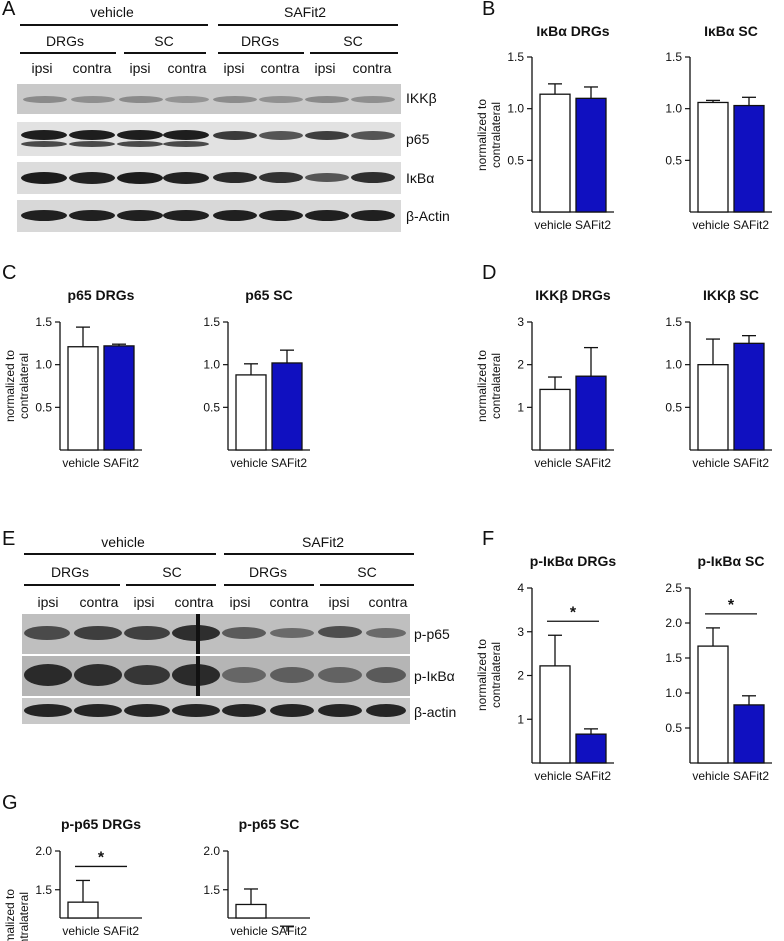 Image resolution: width=784 pixels, height=941 pixels. Describe the element at coordinates (305, 12) in the screenshot. I see `blot-a-group-safit2: SAFit2` at that location.